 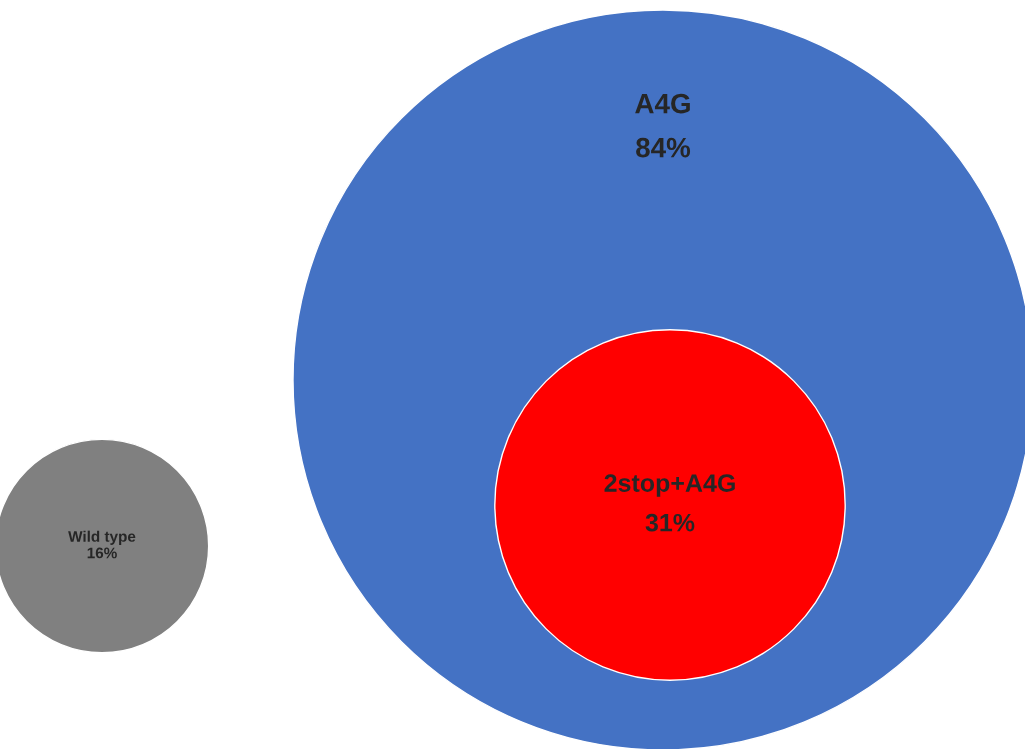 What do you see at coordinates (663, 147) in the screenshot?
I see `data-label: 84%` at bounding box center [663, 147].